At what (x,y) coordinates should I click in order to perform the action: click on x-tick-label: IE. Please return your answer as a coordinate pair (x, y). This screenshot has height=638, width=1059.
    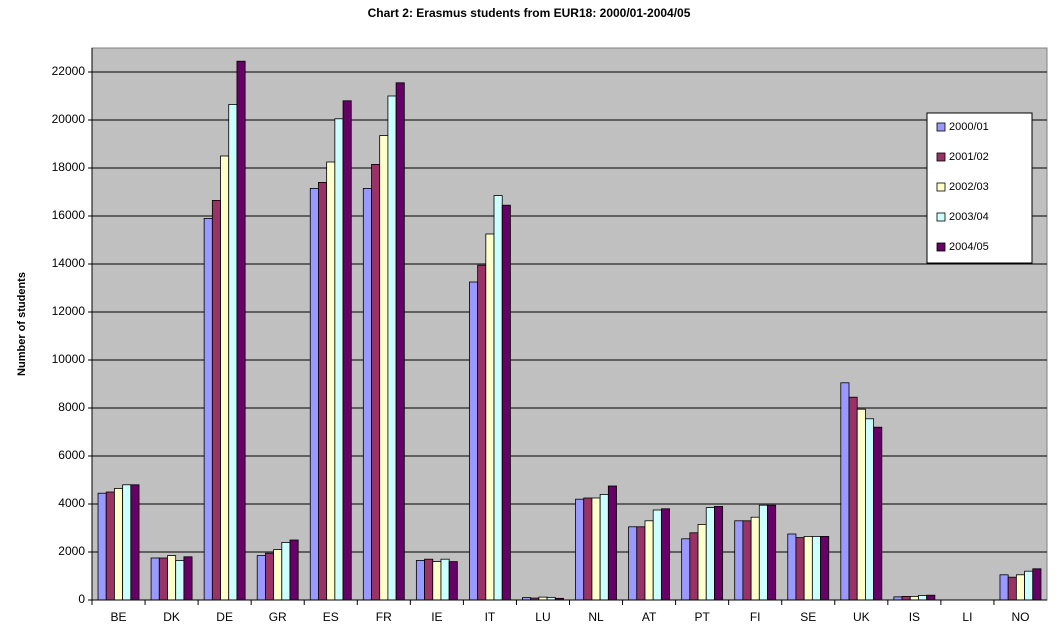
    Looking at the image, I should click on (436, 617).